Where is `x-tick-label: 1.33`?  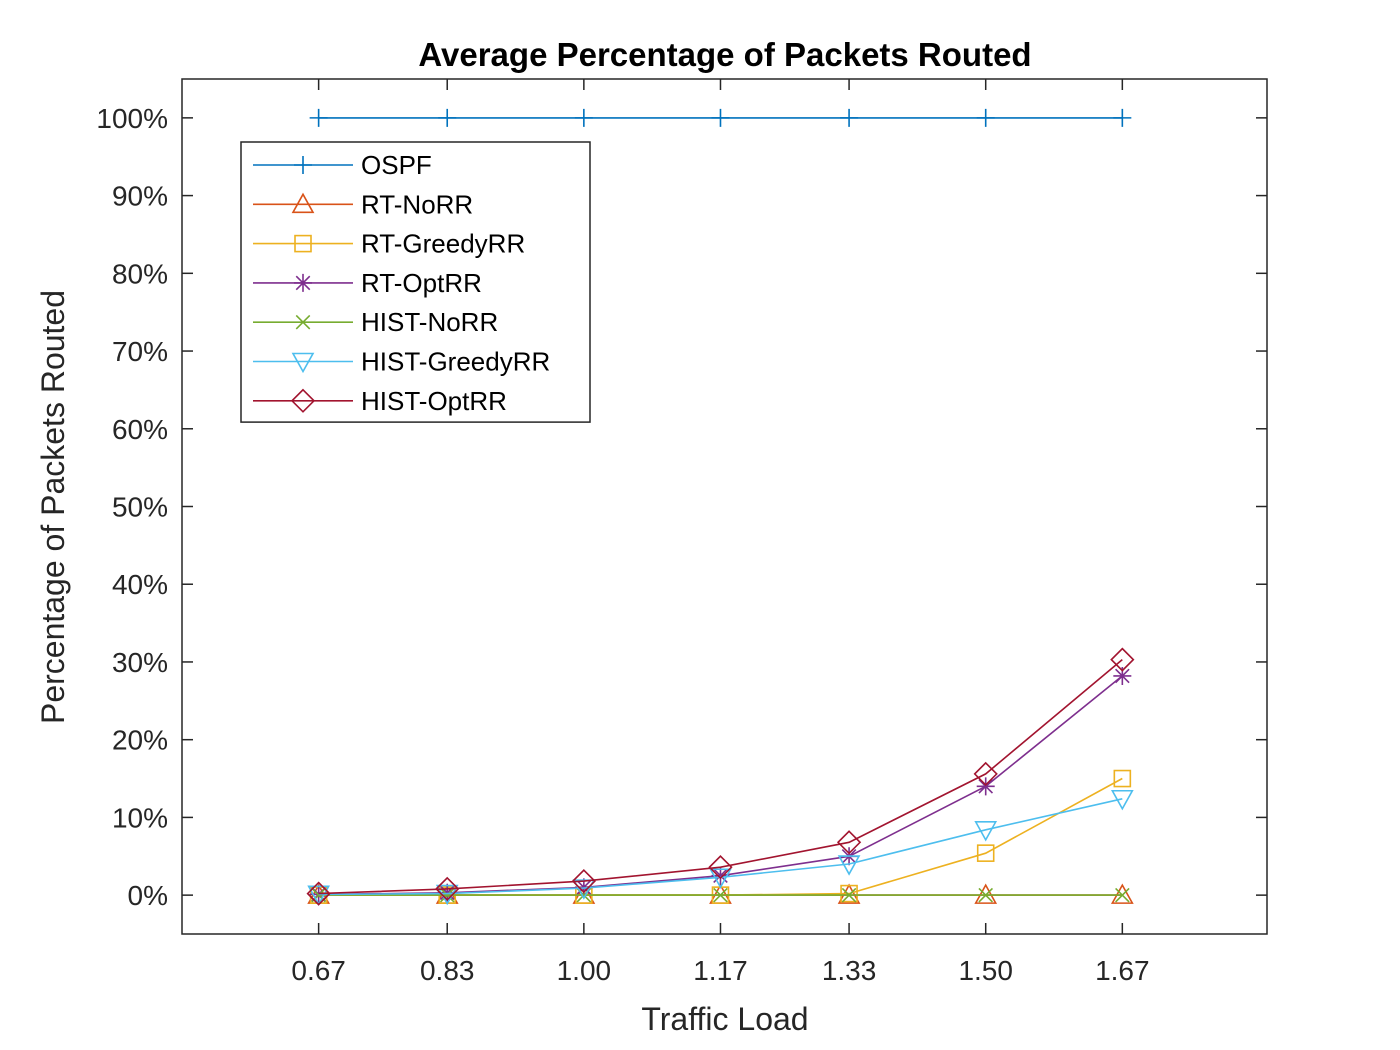
x-tick-label: 1.33 is located at coordinates (849, 970).